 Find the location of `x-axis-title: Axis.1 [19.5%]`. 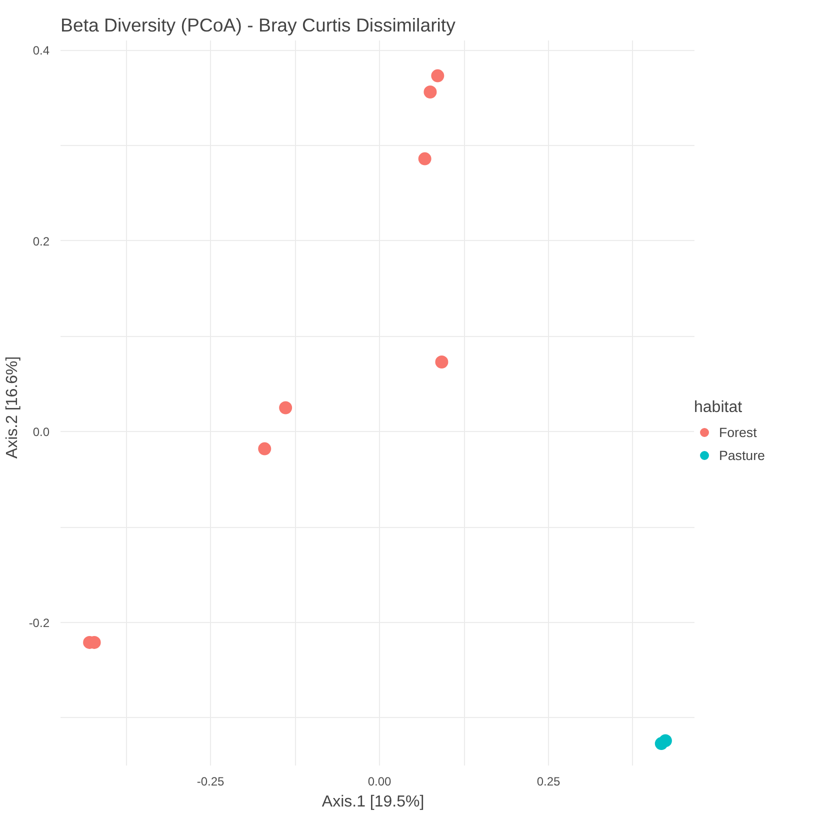

x-axis-title: Axis.1 [19.5%] is located at coordinates (373, 802).